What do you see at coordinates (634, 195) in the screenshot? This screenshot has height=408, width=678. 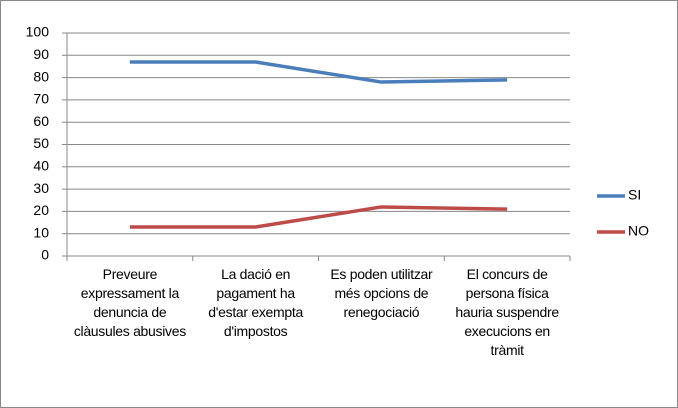 I see `legend-label: SI` at bounding box center [634, 195].